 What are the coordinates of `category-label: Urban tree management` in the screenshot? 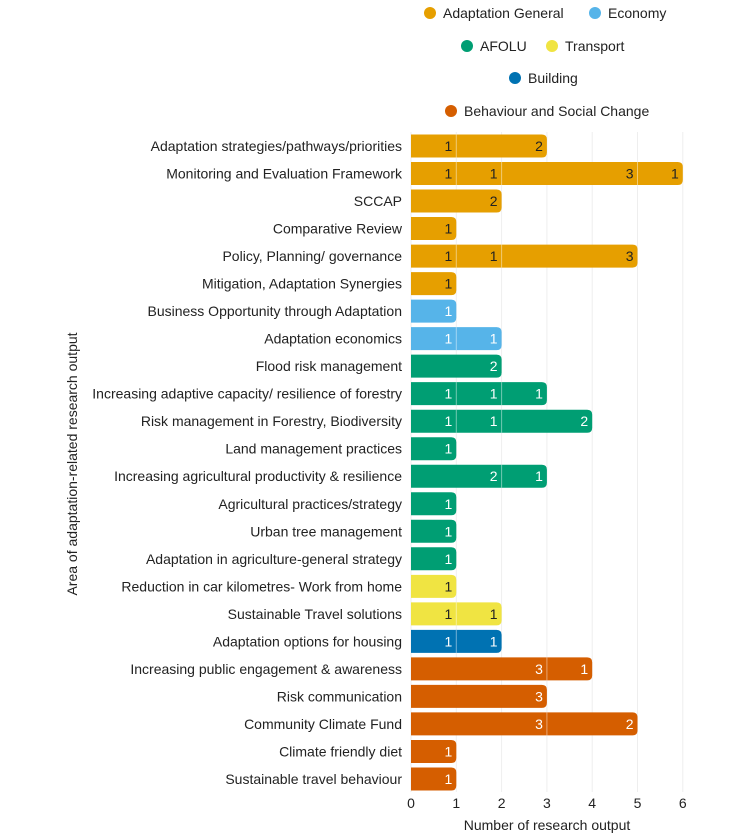 It's located at (326, 531).